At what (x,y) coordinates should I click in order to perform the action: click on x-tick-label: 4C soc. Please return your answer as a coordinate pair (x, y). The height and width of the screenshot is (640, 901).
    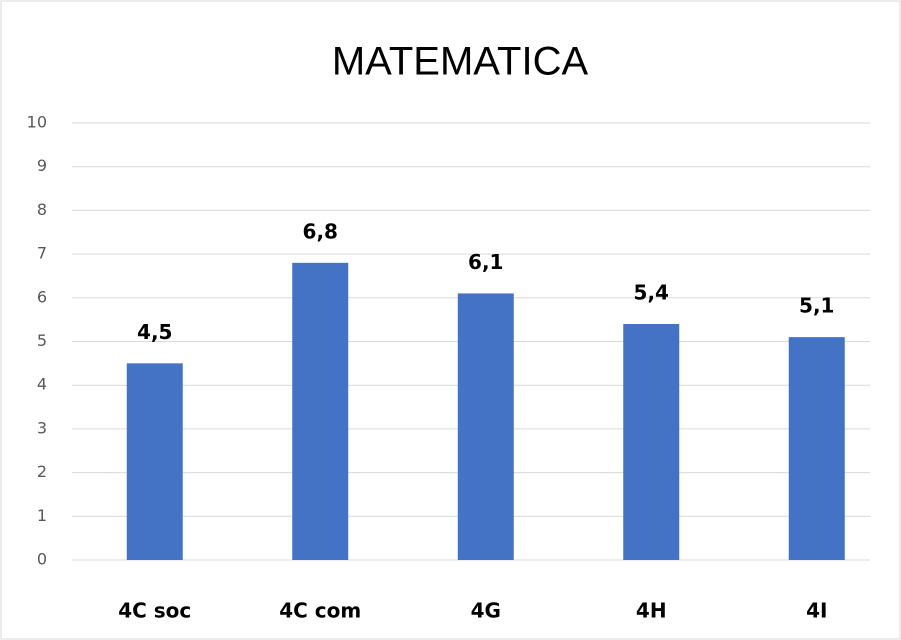
    Looking at the image, I should click on (154, 611).